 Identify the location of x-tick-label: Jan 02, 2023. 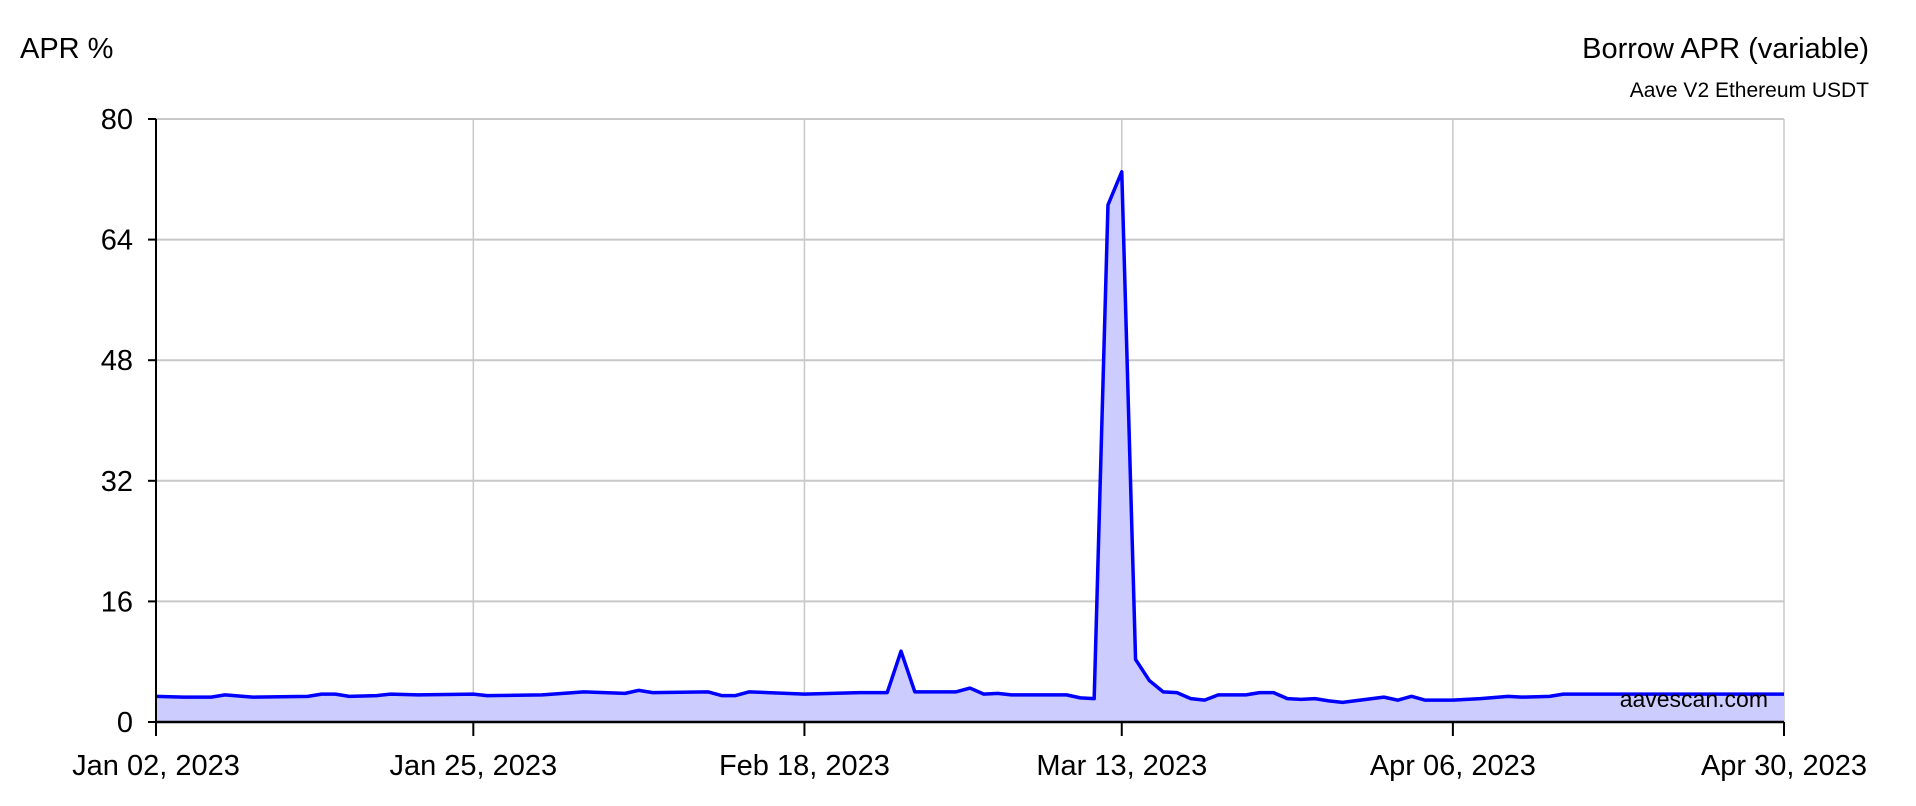
(156, 766).